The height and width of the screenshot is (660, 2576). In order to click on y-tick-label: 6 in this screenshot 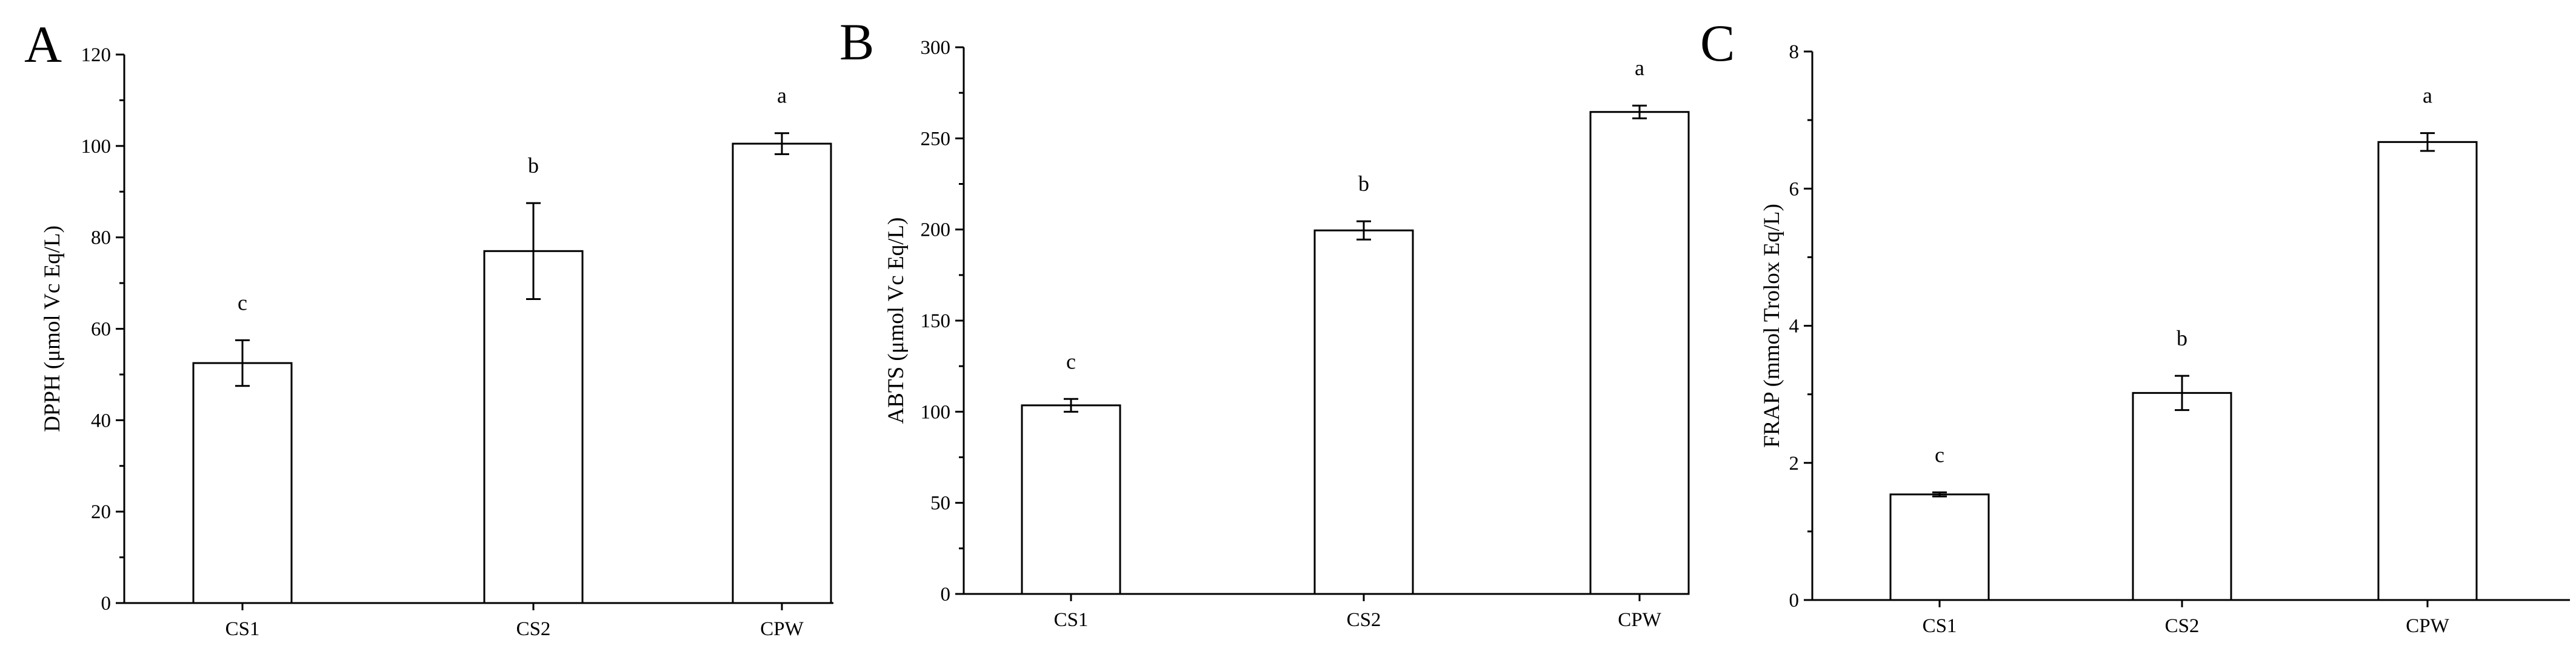, I will do `click(1795, 189)`.